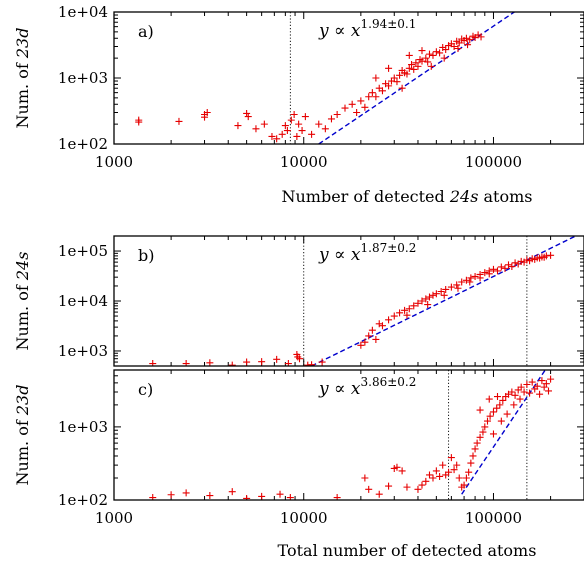  What do you see at coordinates (367, 253) in the screenshot?
I see `fit-annotation: y ∝ x1.87±0.2` at bounding box center [367, 253].